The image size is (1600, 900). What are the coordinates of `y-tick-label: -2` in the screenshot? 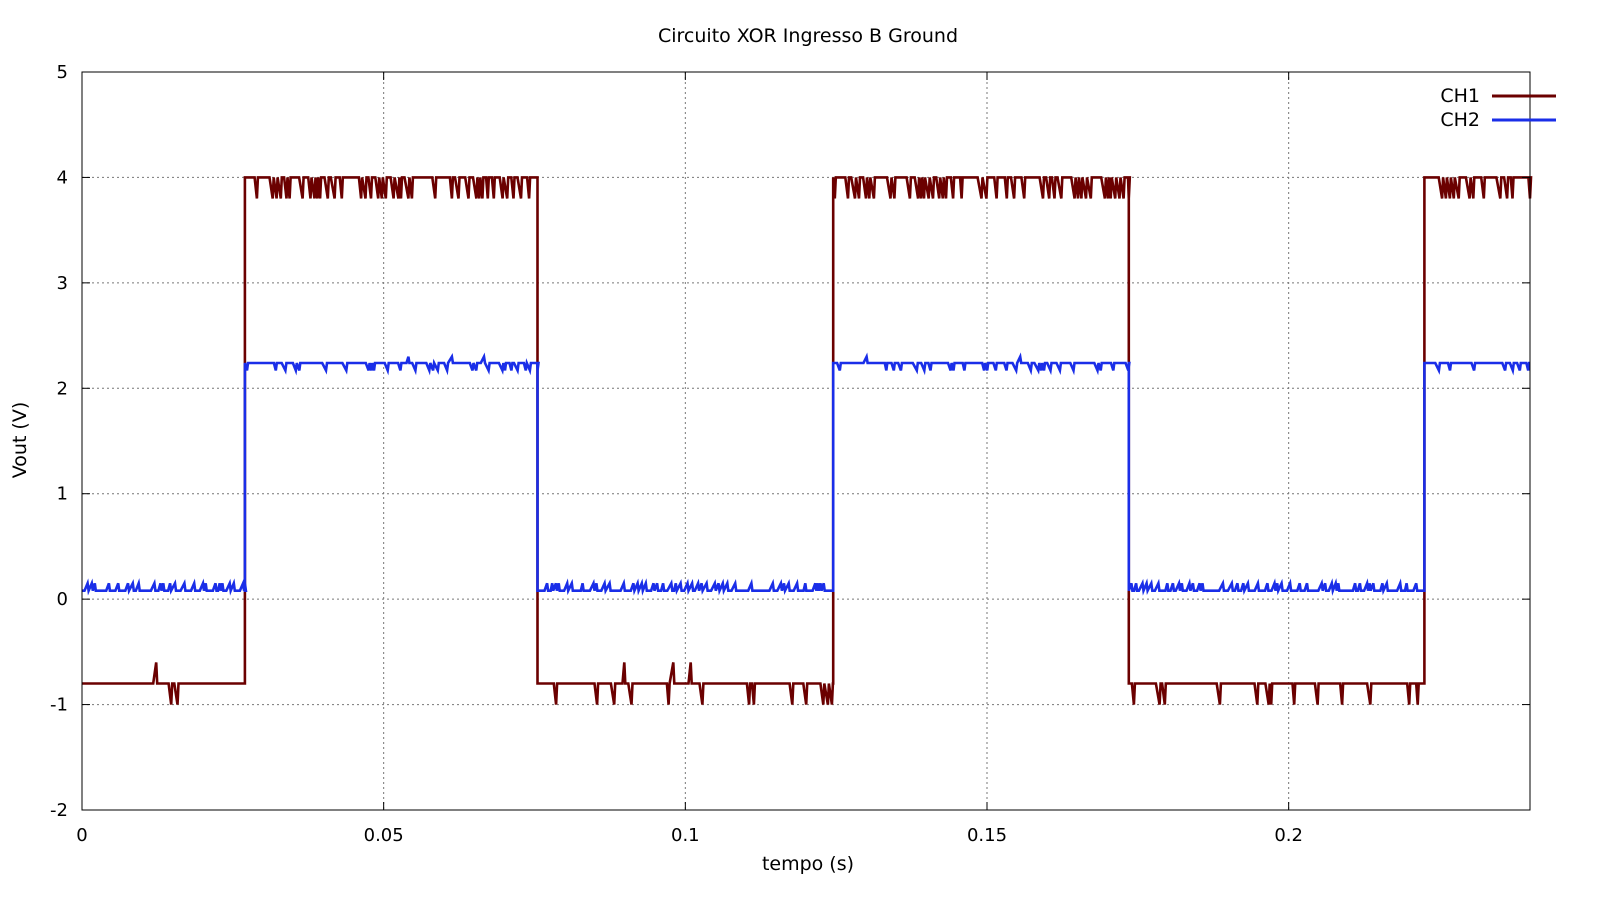 It's located at (59, 810).